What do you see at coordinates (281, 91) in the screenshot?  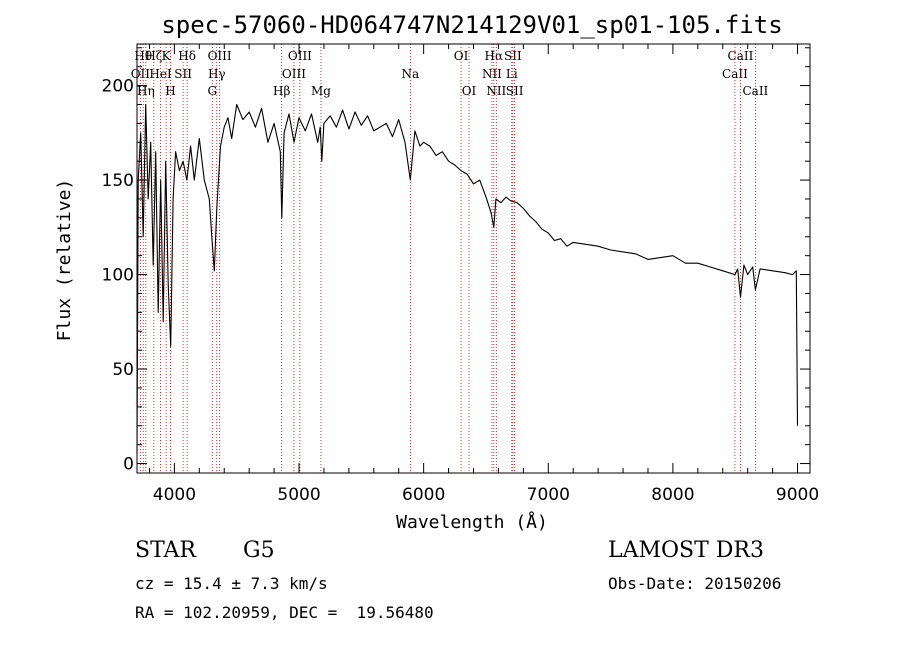 I see `line-marker-label-12: Hβ` at bounding box center [281, 91].